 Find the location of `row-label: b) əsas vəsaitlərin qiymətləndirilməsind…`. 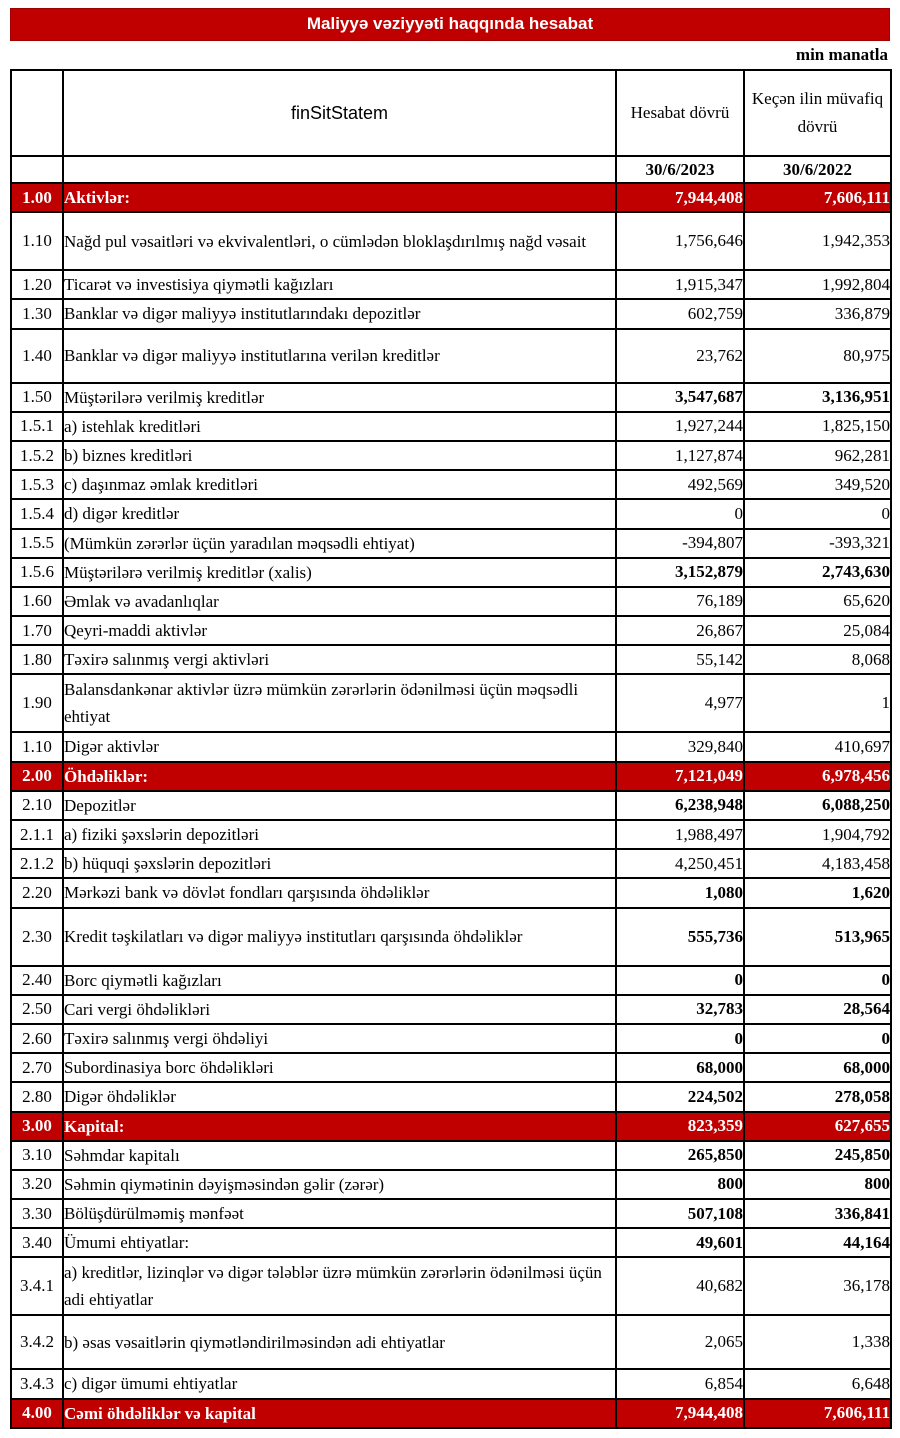

row-label: b) əsas vəsaitlərin qiymətləndirilməsind… is located at coordinates (339, 1342).